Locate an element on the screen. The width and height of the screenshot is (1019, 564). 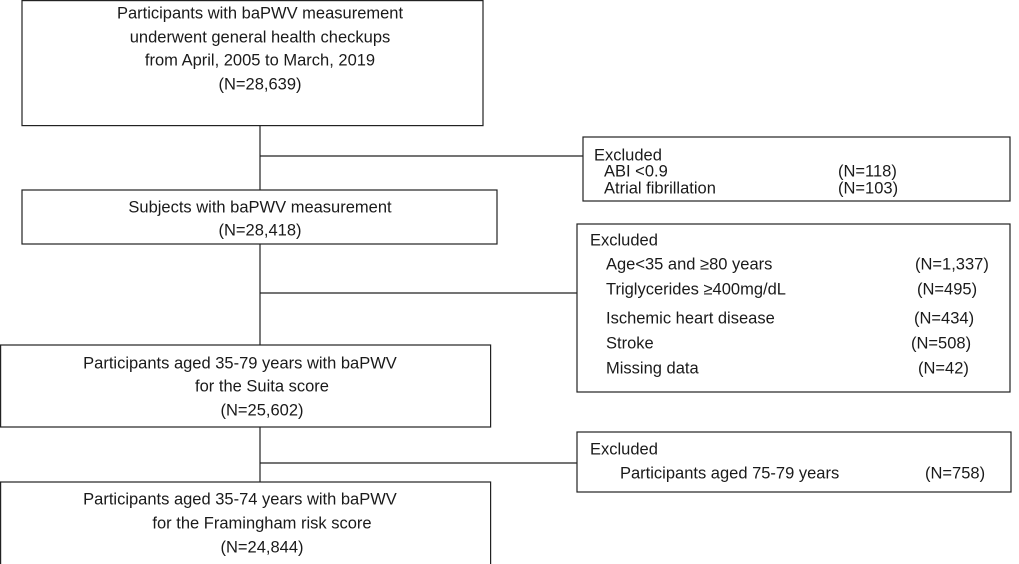
exclusion-reason: Missing data is located at coordinates (652, 368).